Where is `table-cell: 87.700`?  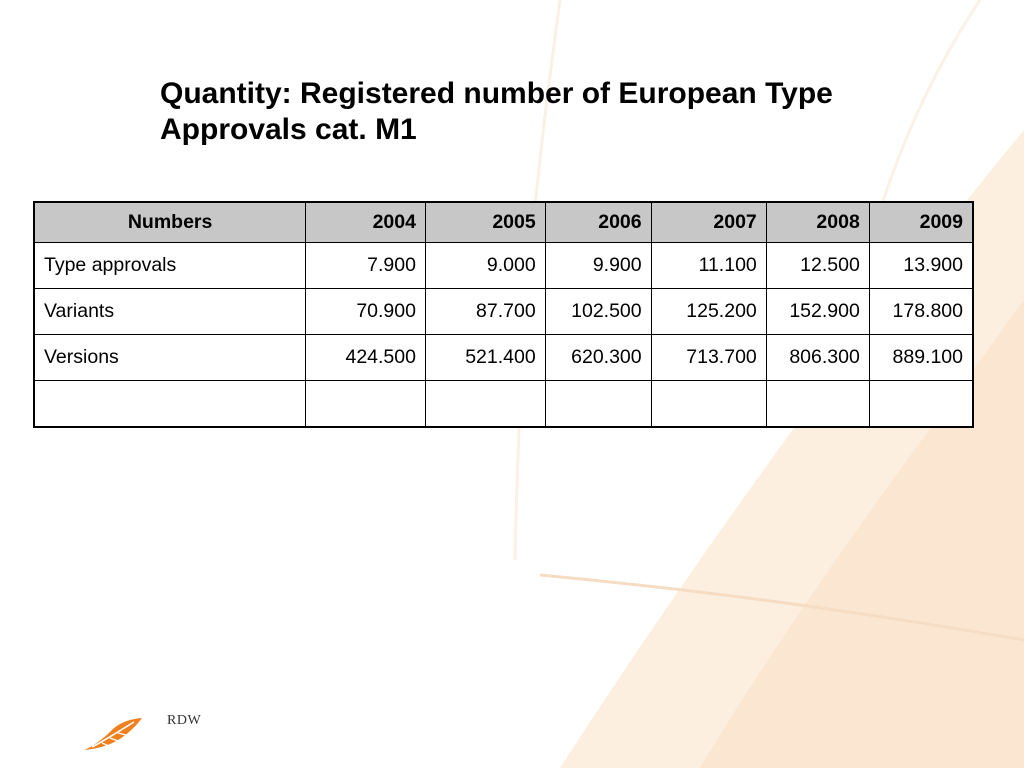 table-cell: 87.700 is located at coordinates (485, 311).